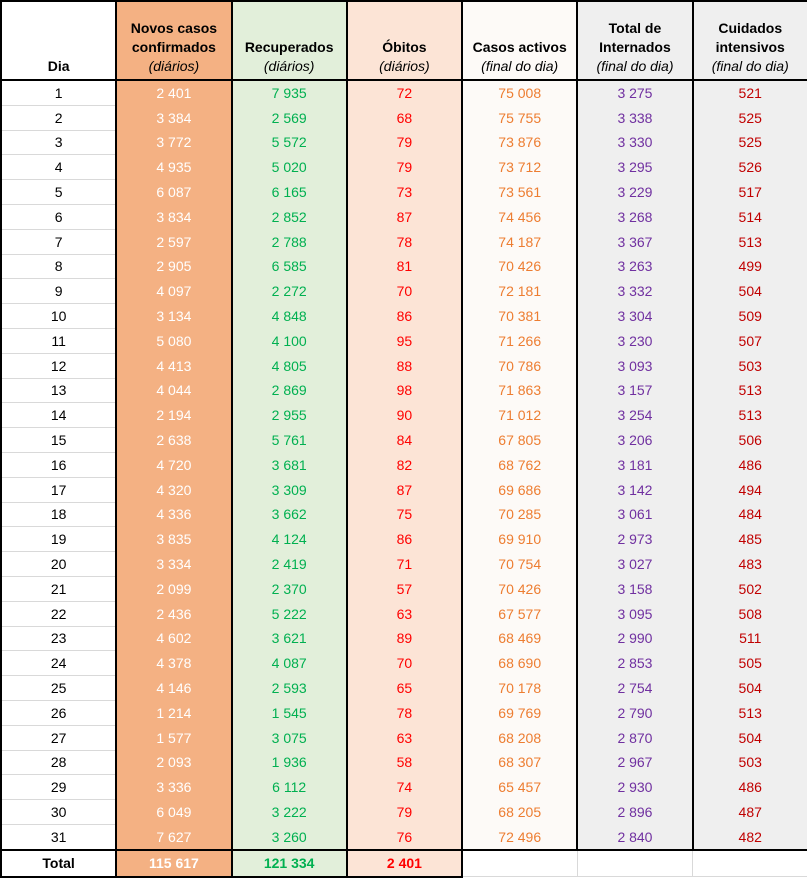  I want to click on cell-recuperados: 2 852, so click(288, 217).